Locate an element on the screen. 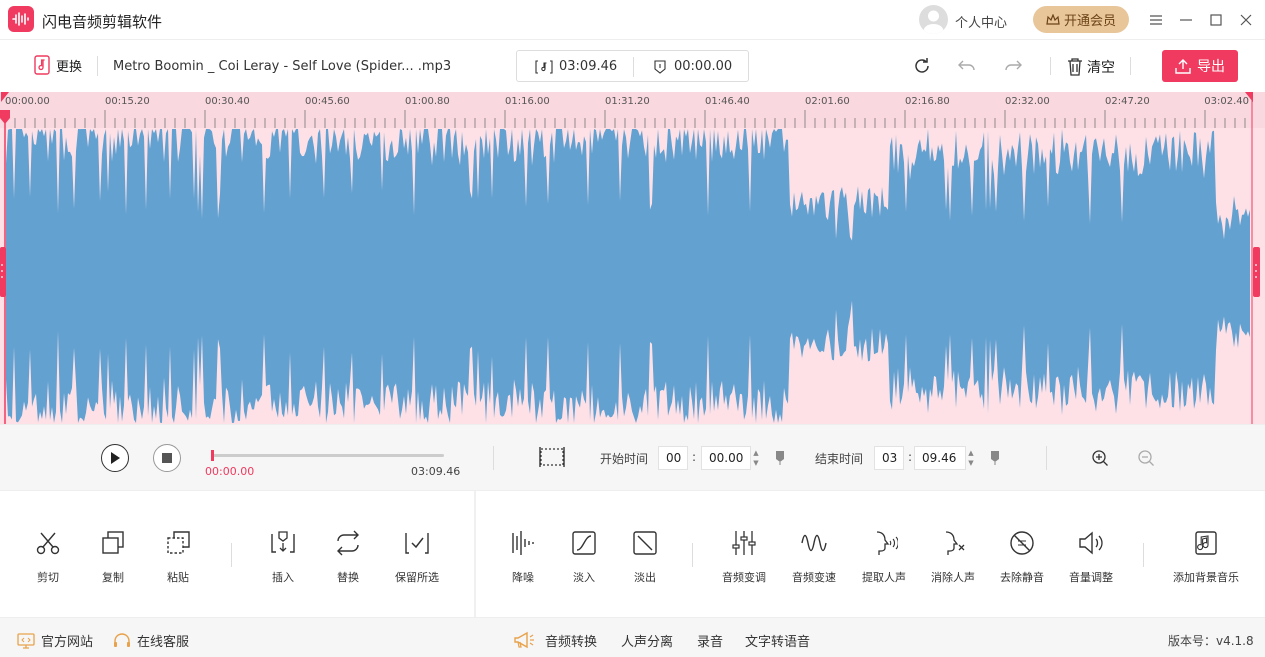 The image size is (1265, 657). pitch-icon is located at coordinates (744, 543).